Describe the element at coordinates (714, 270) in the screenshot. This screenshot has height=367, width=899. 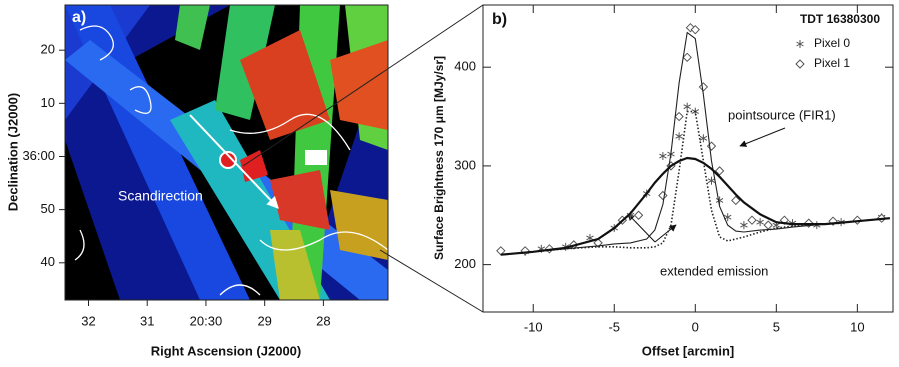
I see `annotation: extended emission` at that location.